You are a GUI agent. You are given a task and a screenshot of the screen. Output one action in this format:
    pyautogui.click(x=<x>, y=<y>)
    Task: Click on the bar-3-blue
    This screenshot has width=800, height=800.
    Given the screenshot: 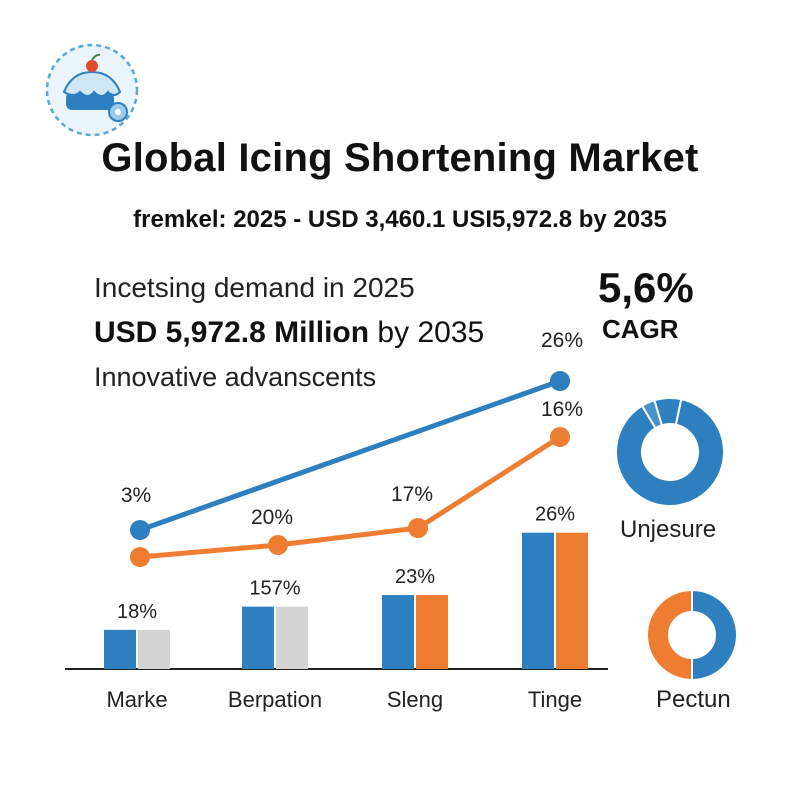 What is the action you would take?
    pyautogui.click(x=398, y=632)
    